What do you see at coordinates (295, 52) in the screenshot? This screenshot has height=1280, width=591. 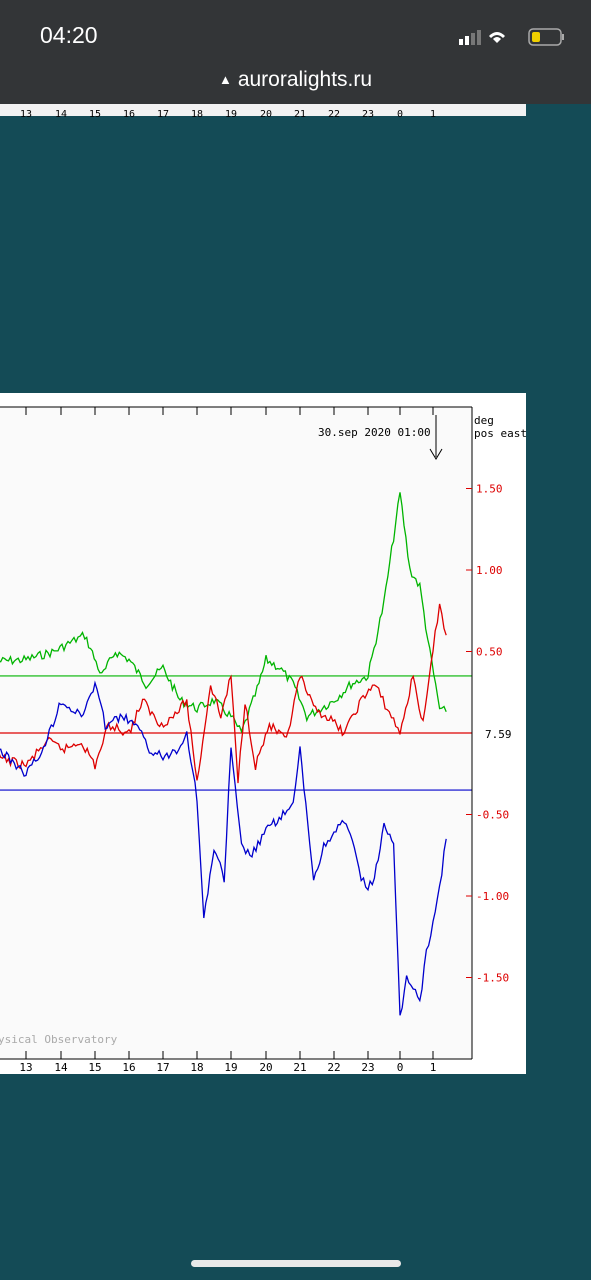 I see `status-bar: 04:20 ▲ auroralights.ru` at bounding box center [295, 52].